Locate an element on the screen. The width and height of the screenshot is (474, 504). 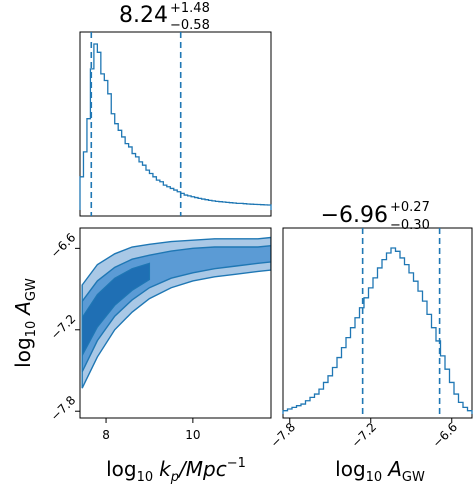
title-kp-value: 8.24 is located at coordinates (143, 15).